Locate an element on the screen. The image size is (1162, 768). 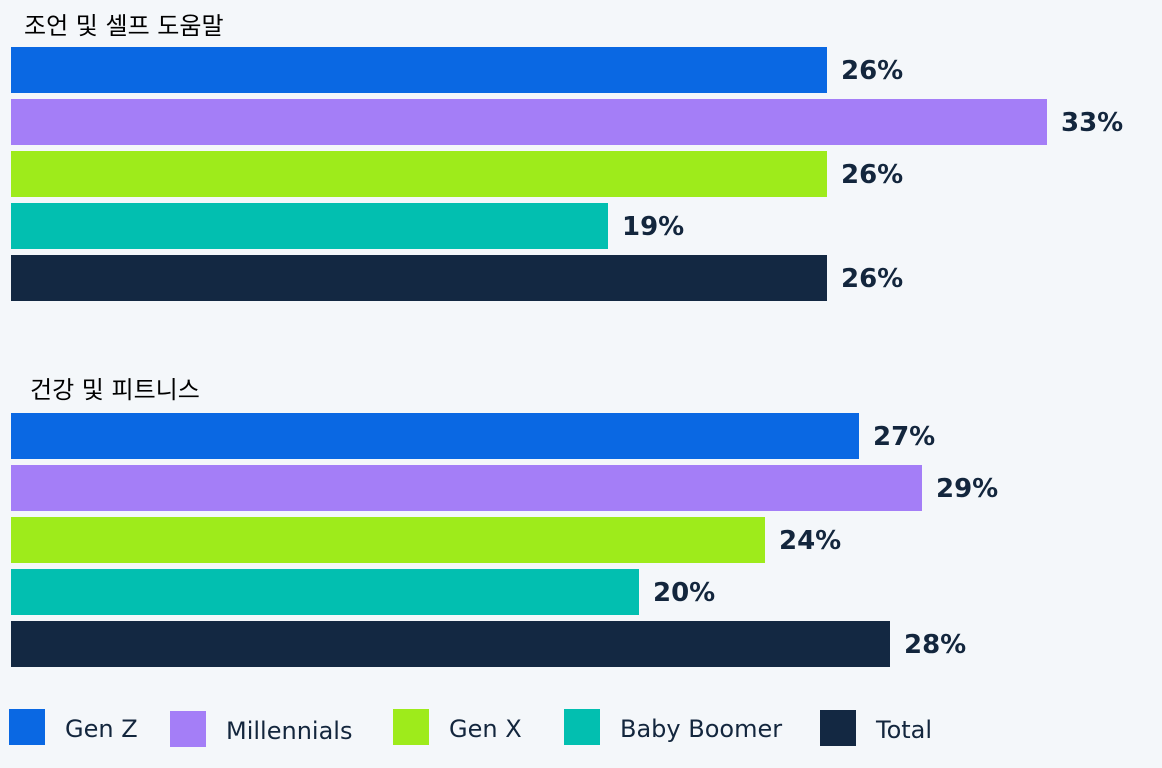
legend-label: Baby Boomer is located at coordinates (701, 729).